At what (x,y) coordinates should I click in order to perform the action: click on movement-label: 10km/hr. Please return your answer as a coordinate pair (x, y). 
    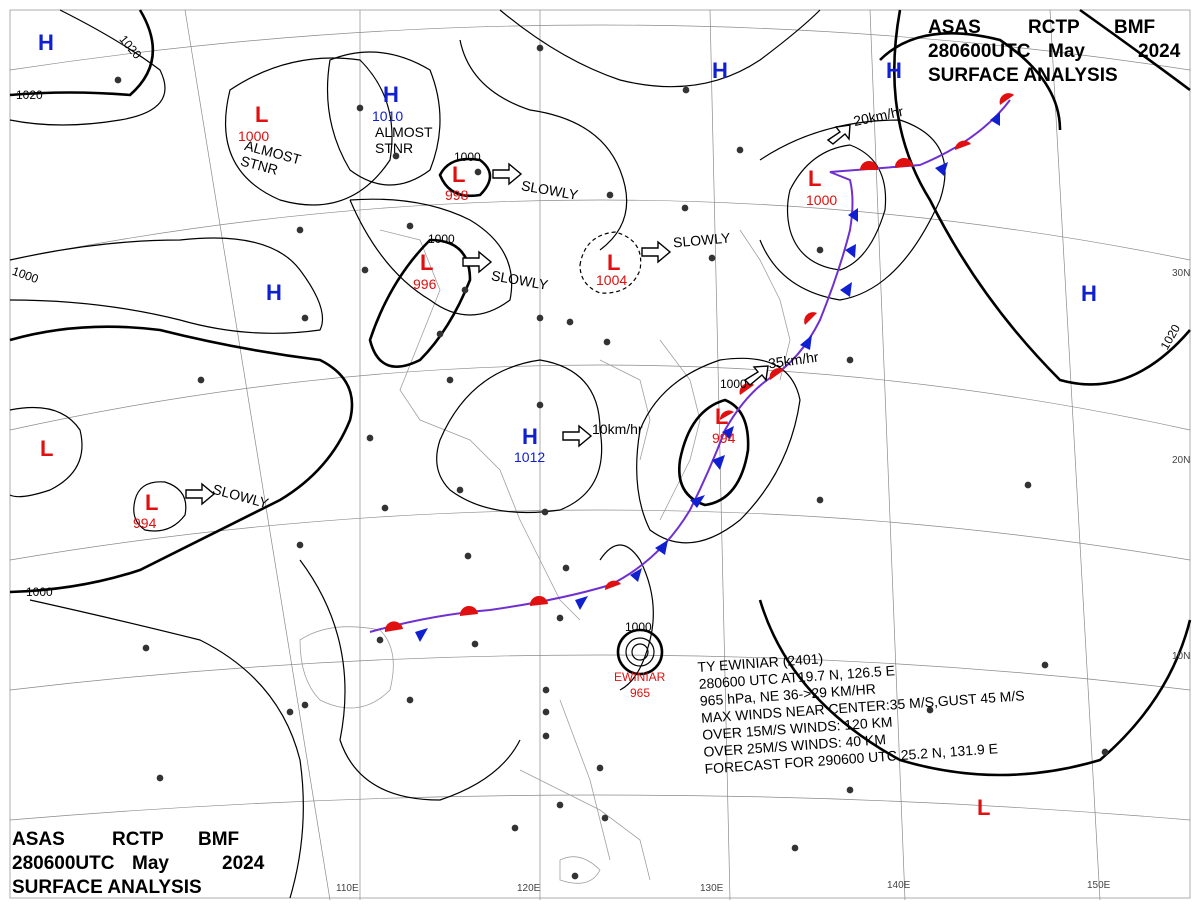
    Looking at the image, I should click on (617, 429).